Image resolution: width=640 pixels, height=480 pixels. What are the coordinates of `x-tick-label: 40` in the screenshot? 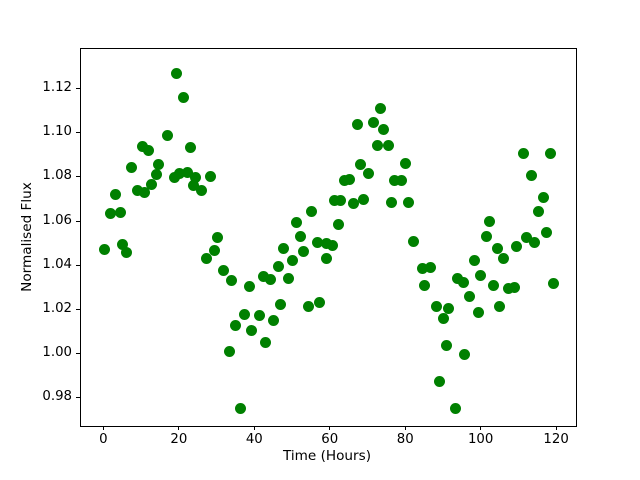 It's located at (254, 439).